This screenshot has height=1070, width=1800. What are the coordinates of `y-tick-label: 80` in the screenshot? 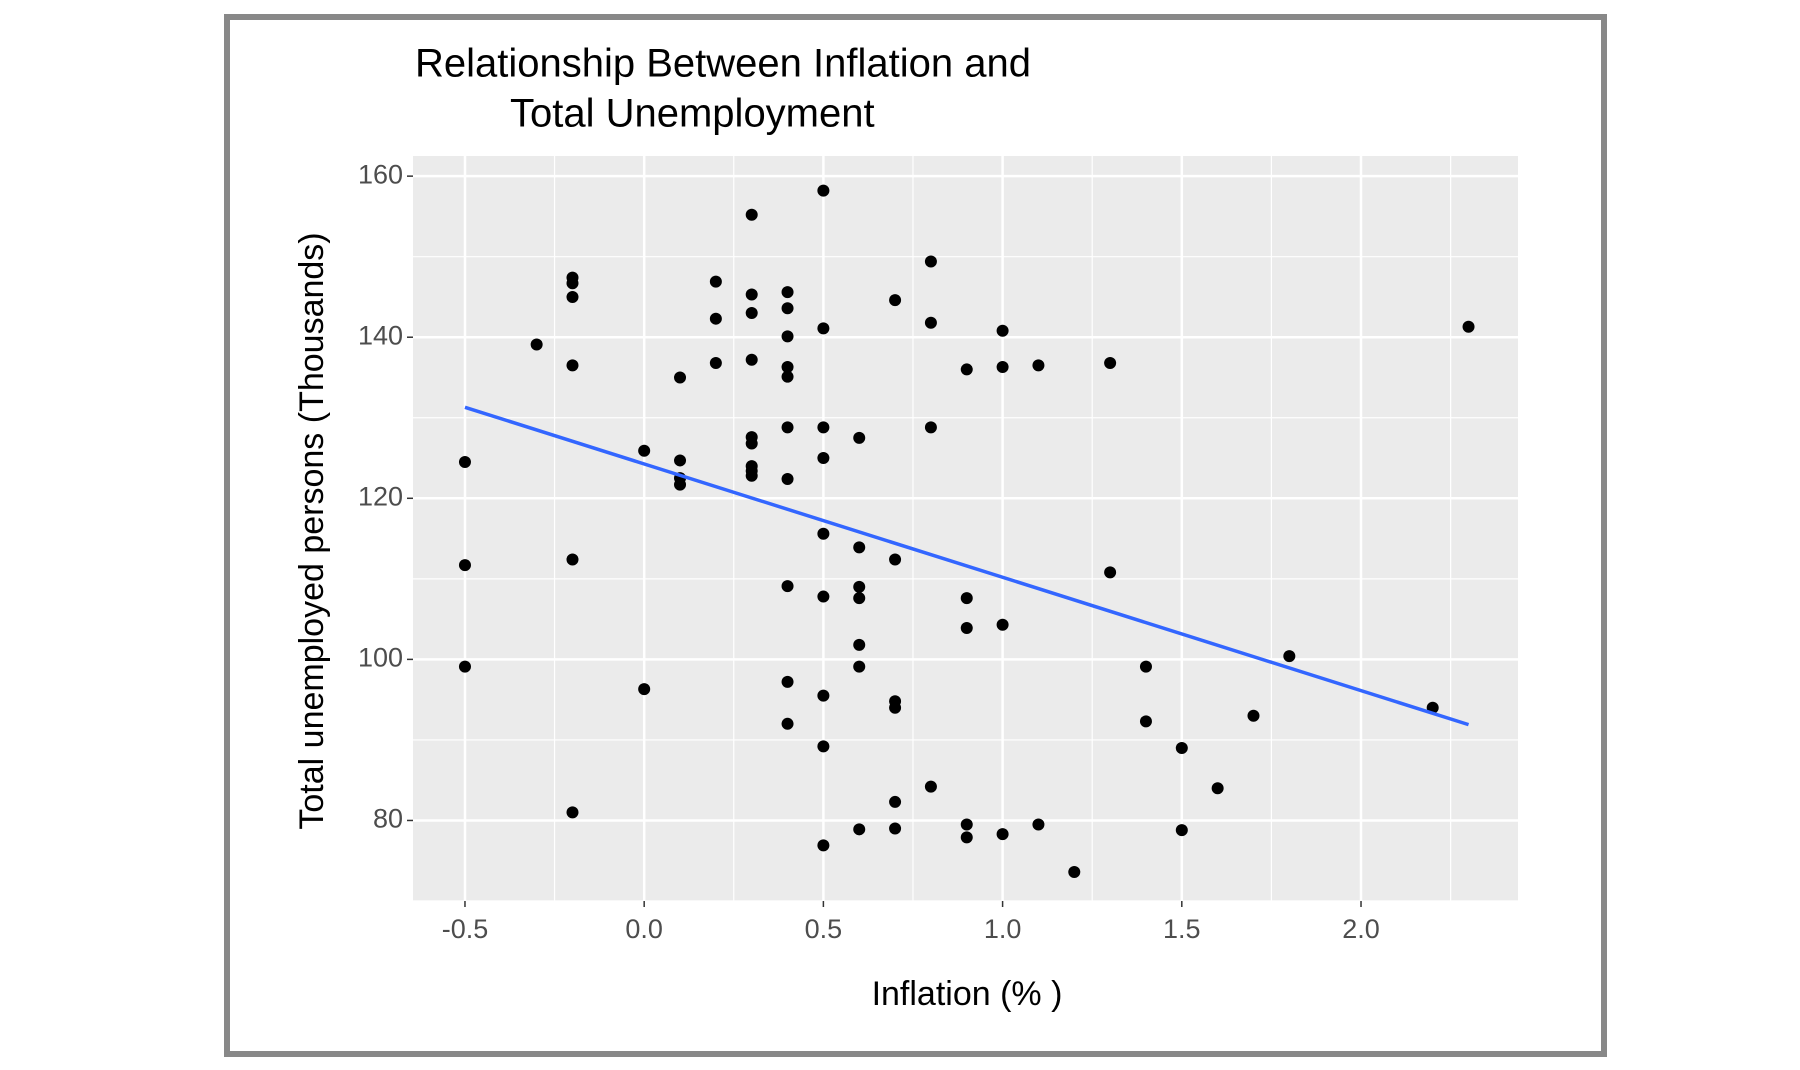 It's located at (388, 819).